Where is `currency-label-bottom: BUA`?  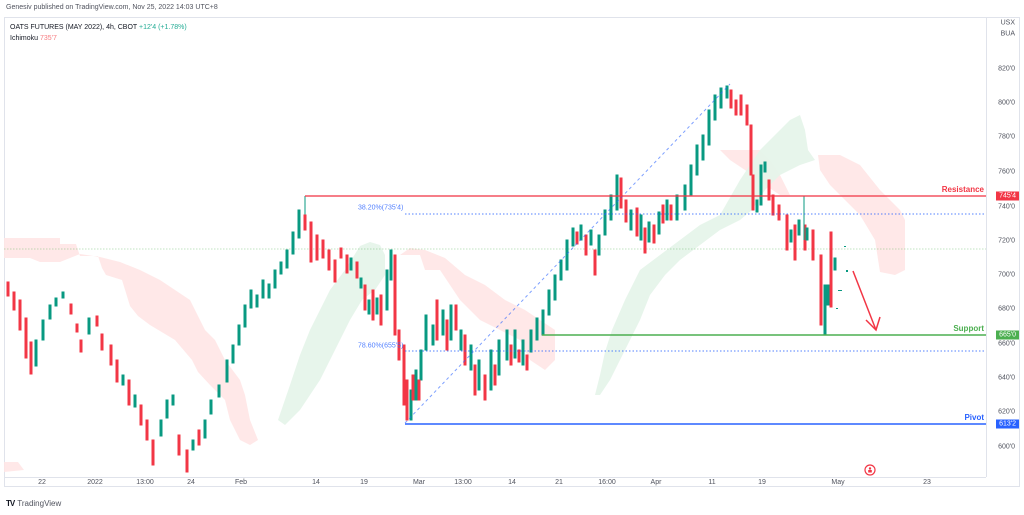 currency-label-bottom: BUA is located at coordinates (1007, 34).